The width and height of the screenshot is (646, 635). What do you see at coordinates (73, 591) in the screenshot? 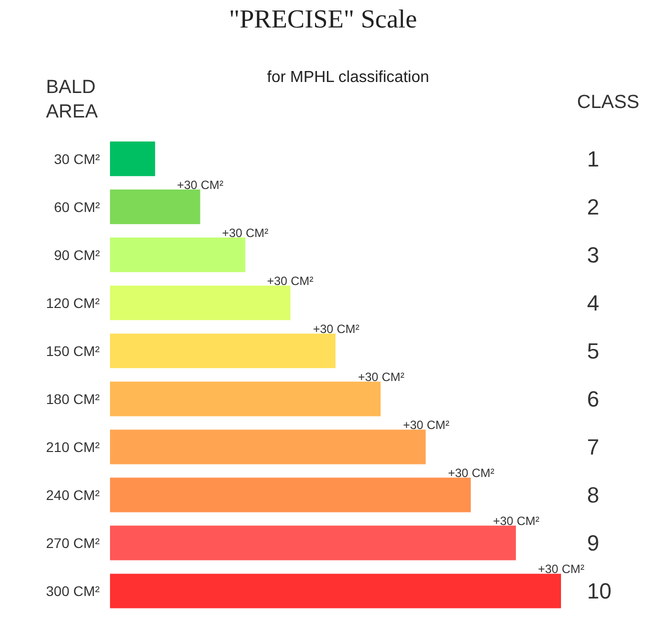
I see `data-label: 300 CM²` at bounding box center [73, 591].